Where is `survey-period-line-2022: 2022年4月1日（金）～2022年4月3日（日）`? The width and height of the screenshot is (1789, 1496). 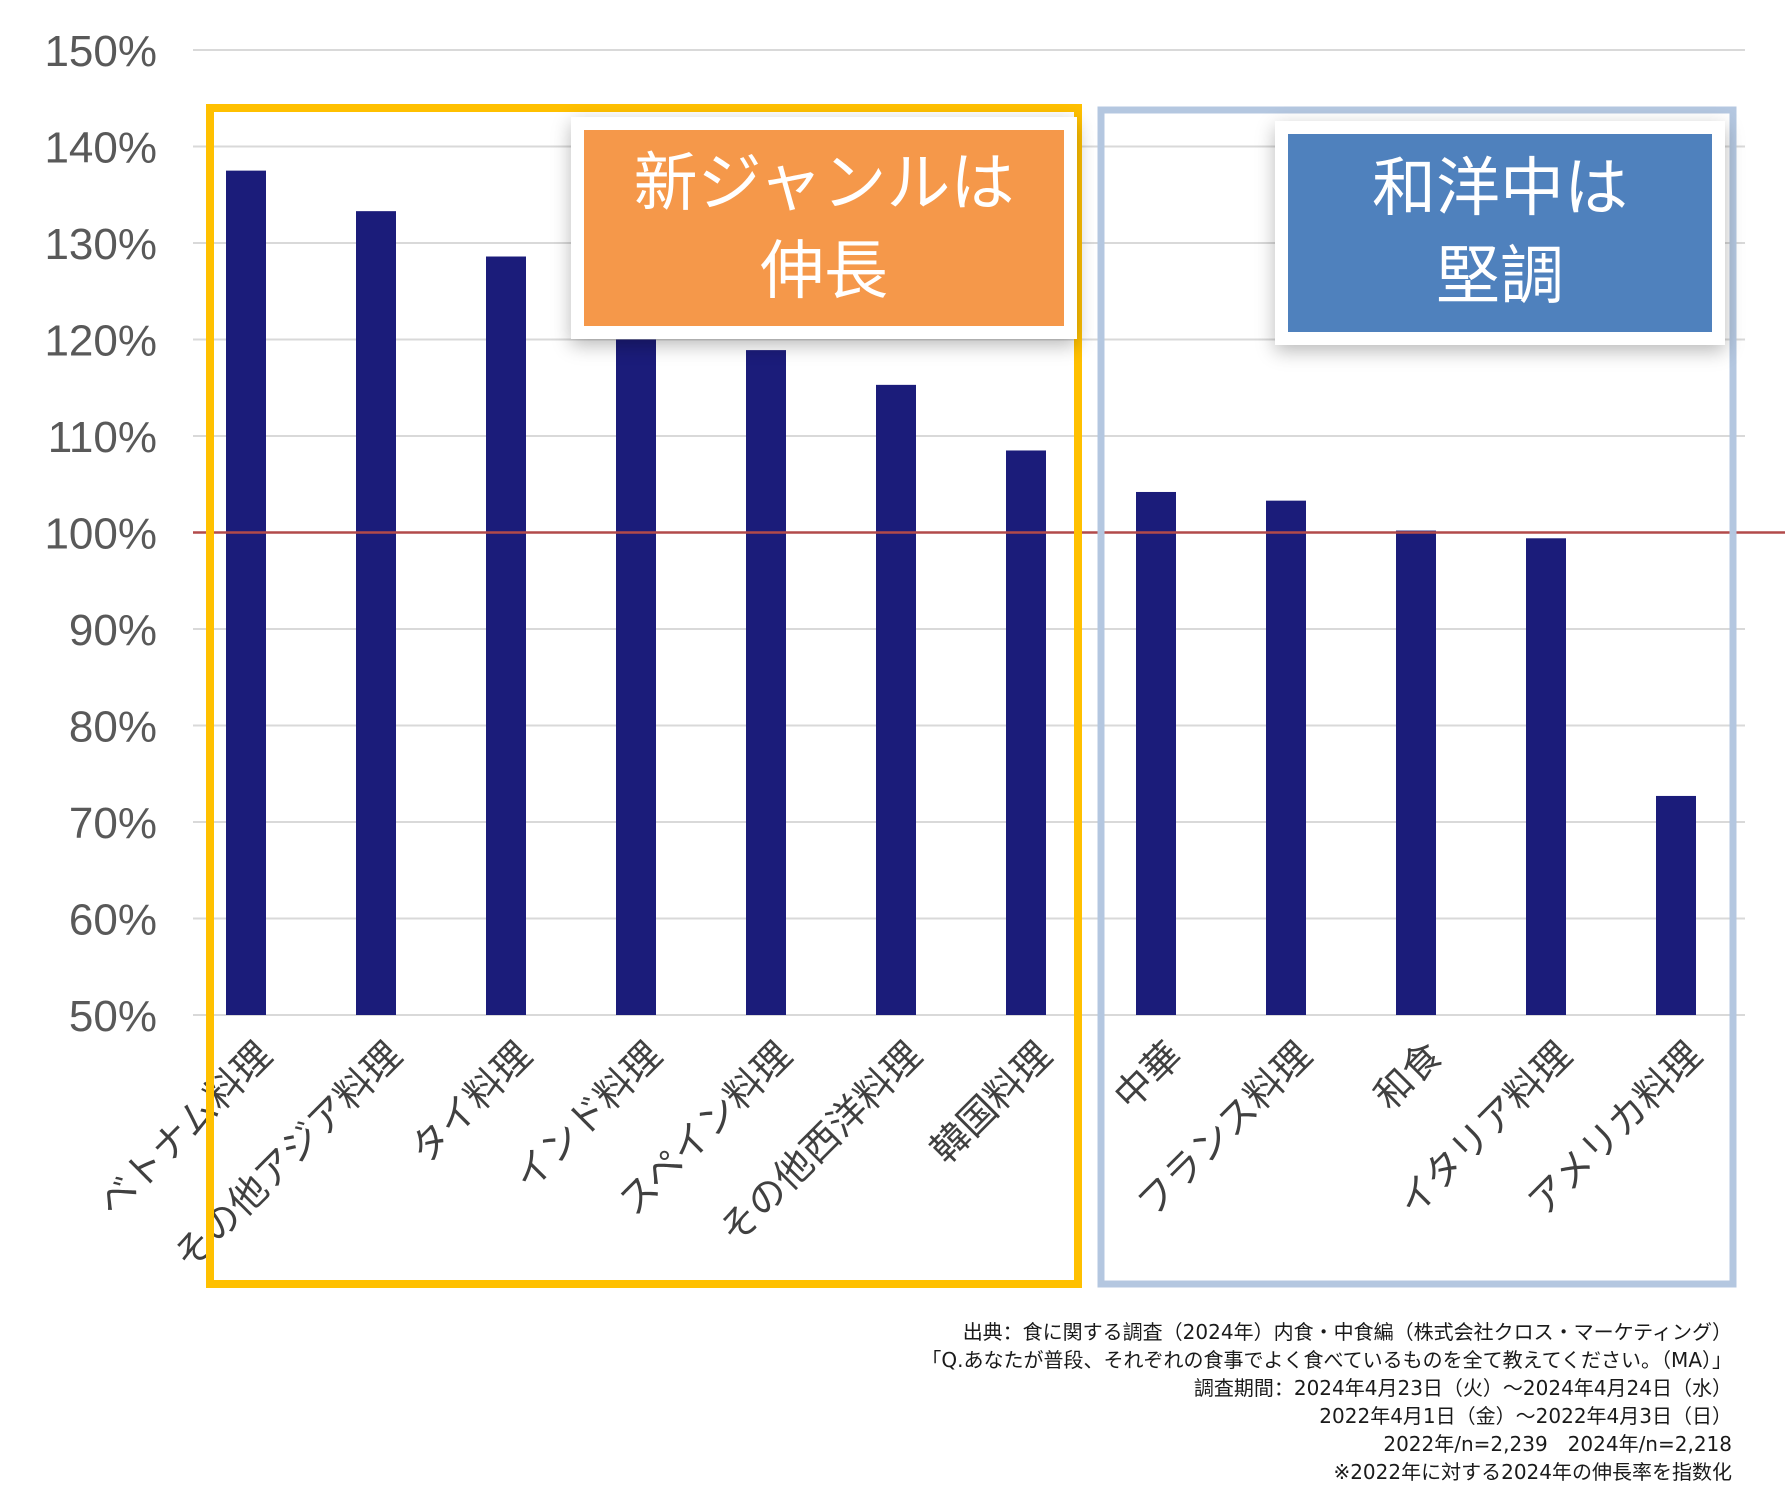 survey-period-line-2022: 2022年4月1日（金）～2022年4月3日（日） is located at coordinates (1525, 1416).